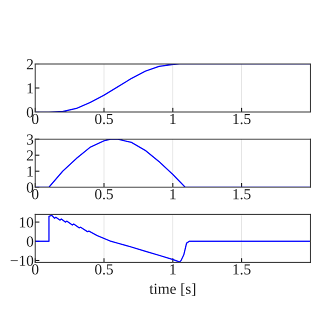  I want to click on y-tick-label: 10, so click(27, 222).